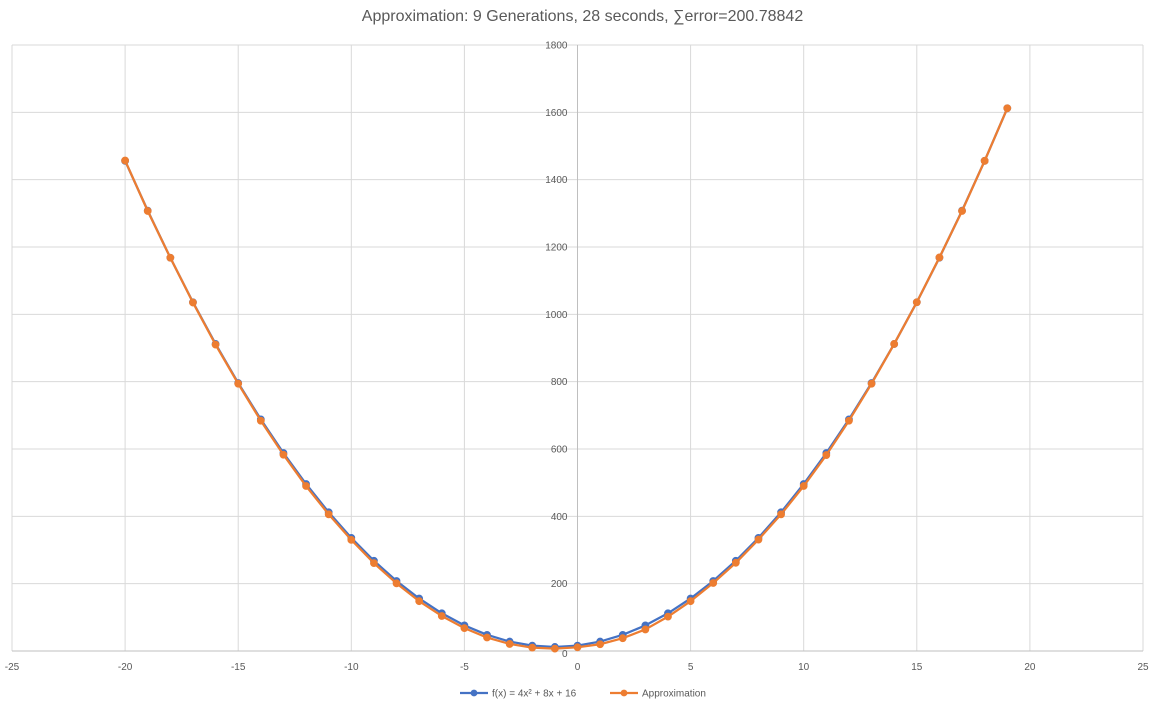 The image size is (1165, 710). Describe the element at coordinates (12, 667) in the screenshot. I see `x-tick-label: -25` at that location.